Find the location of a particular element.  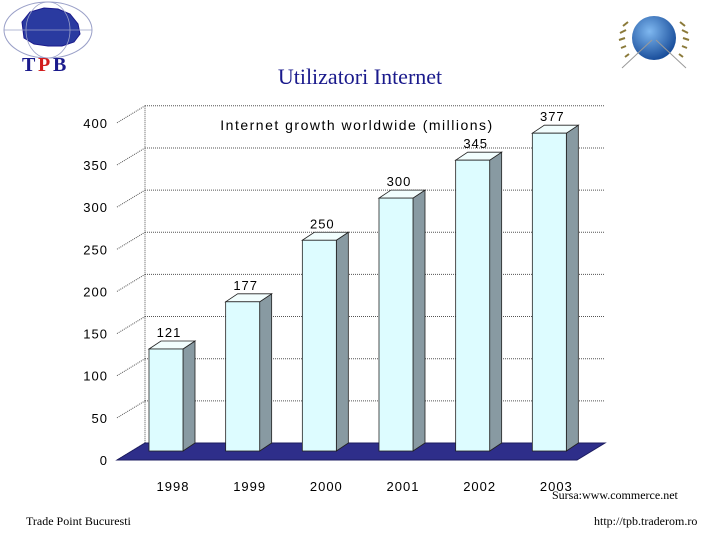

laurel-right-icon is located at coordinates (684, 39).